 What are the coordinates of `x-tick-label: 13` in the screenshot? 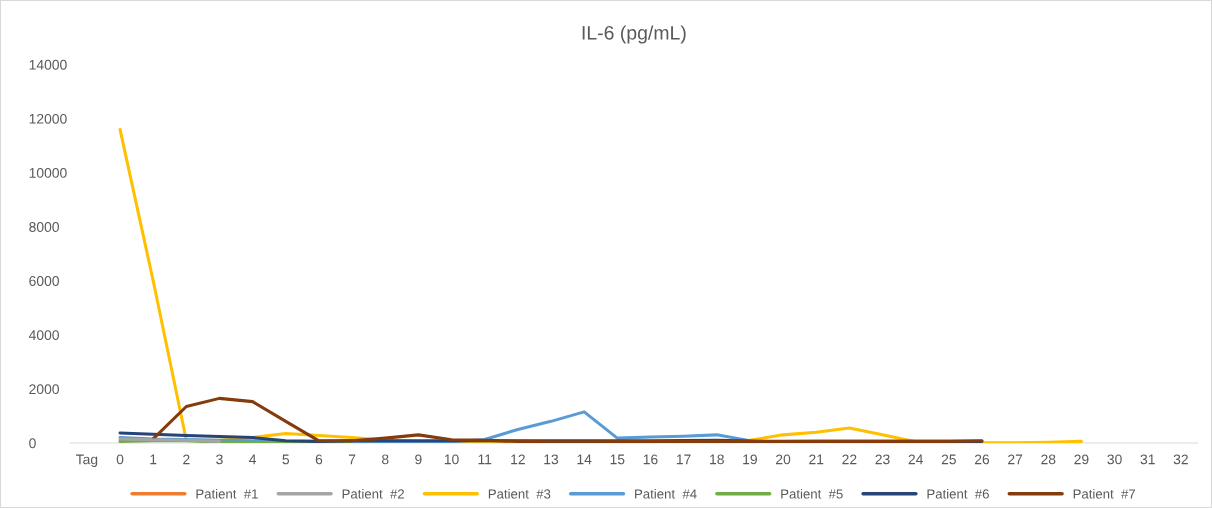 It's located at (551, 459).